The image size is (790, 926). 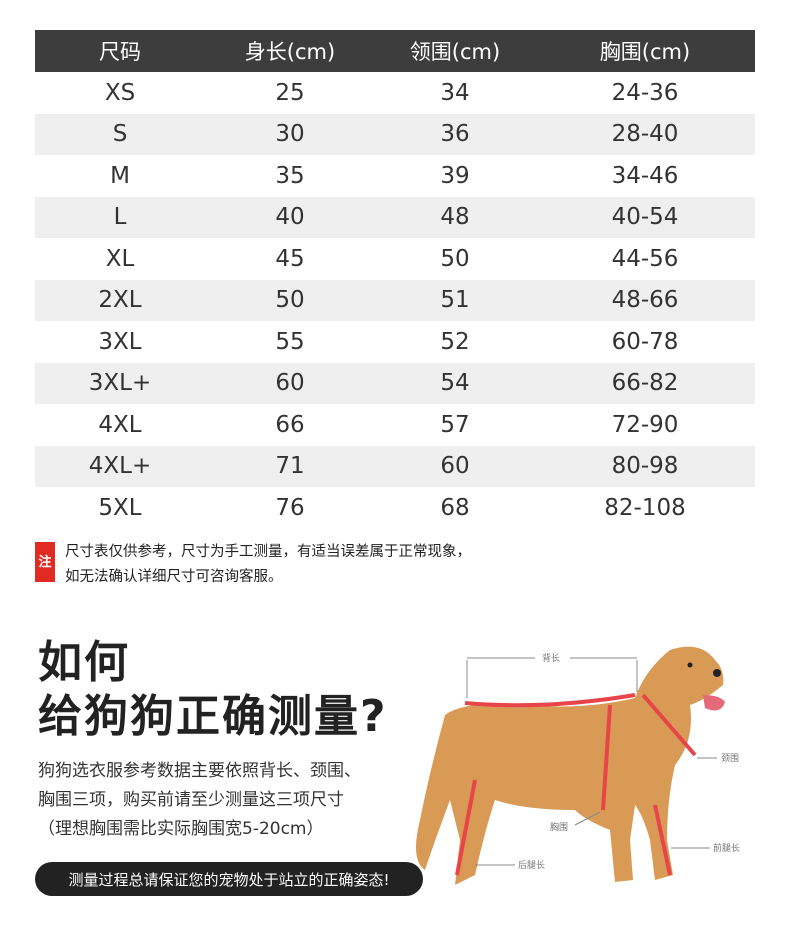 I want to click on table-row: 4XL 66 57 72-90, so click(x=395, y=425).